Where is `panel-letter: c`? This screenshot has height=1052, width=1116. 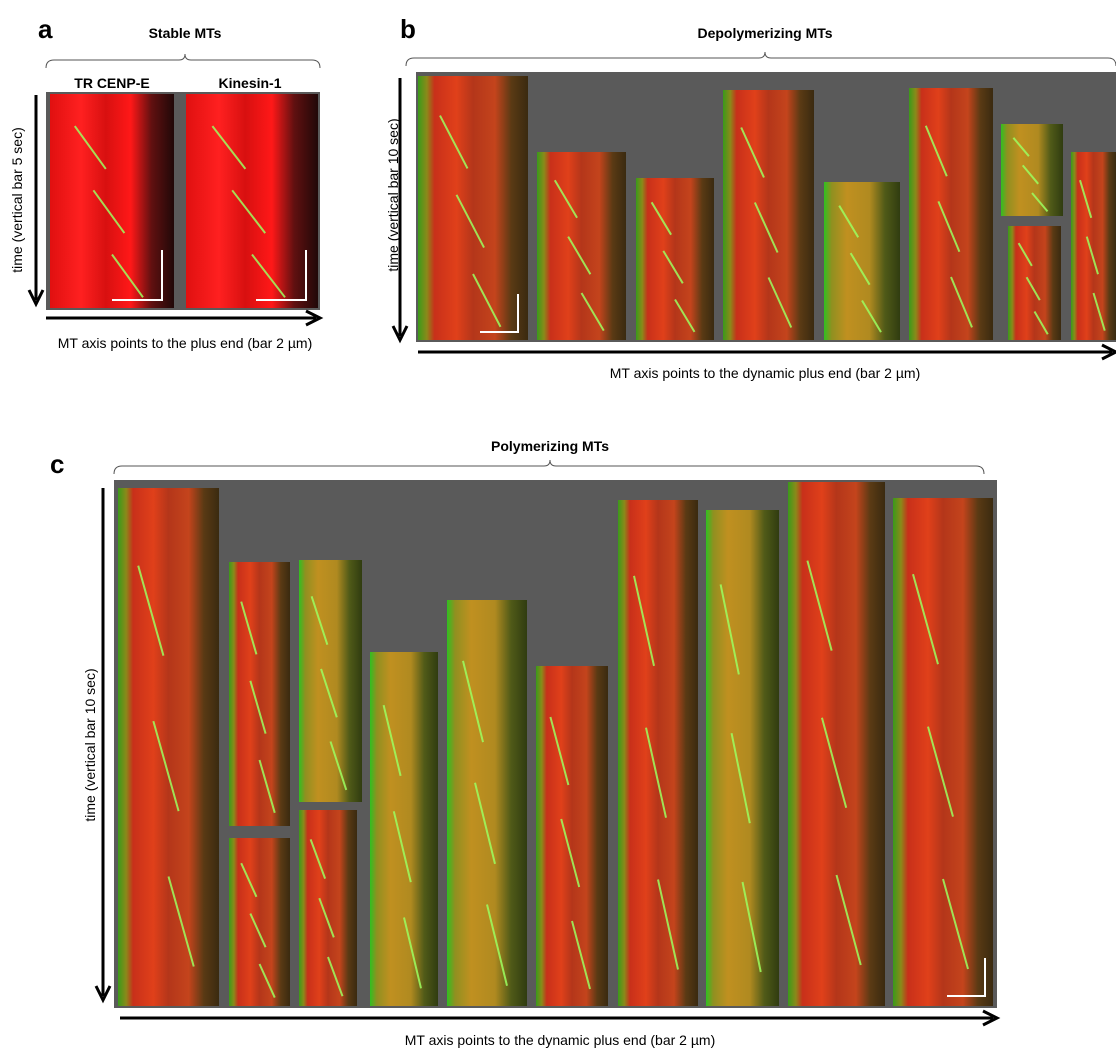
panel-letter: c is located at coordinates (57, 464).